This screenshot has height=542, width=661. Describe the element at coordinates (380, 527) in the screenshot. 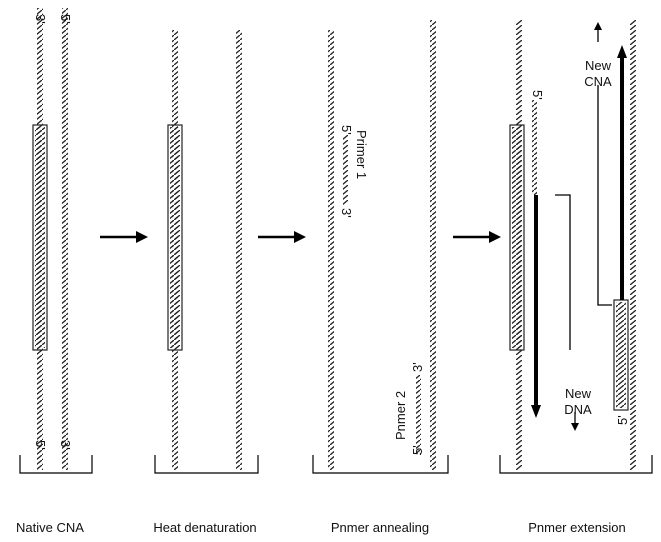

I see `step-label: Pnmer annealing` at that location.